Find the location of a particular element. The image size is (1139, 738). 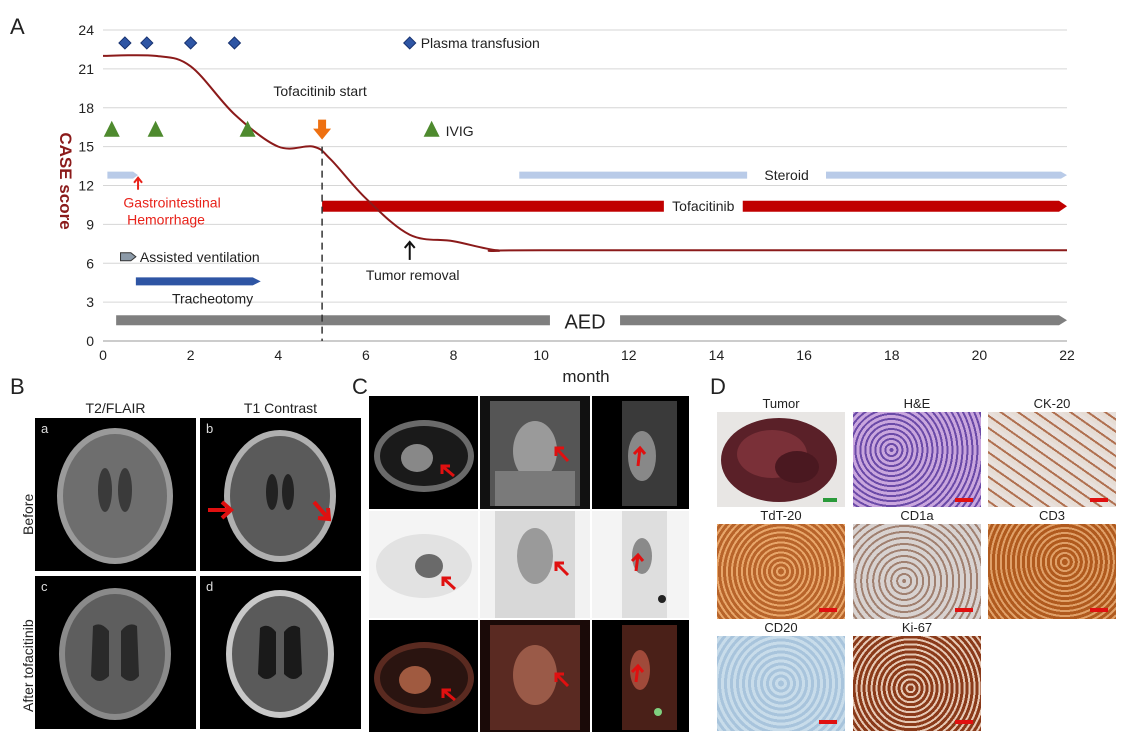

histo-cd1a is located at coordinates (917, 571).